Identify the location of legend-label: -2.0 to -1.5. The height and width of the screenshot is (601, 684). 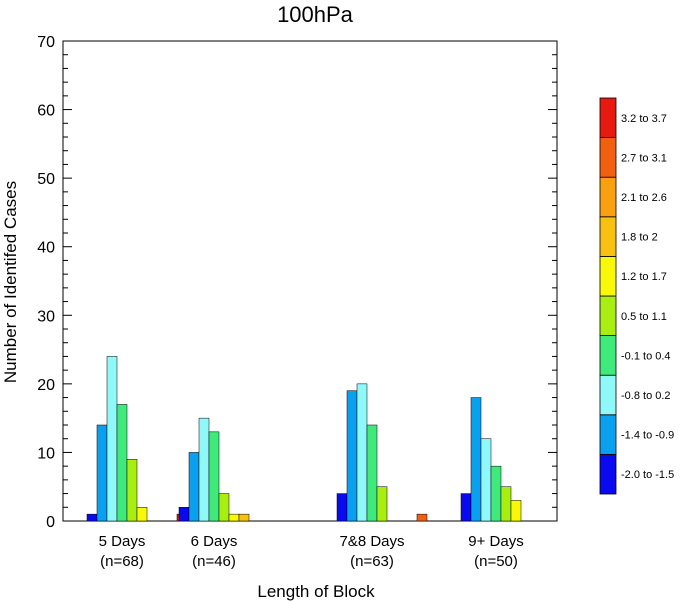
(647, 475).